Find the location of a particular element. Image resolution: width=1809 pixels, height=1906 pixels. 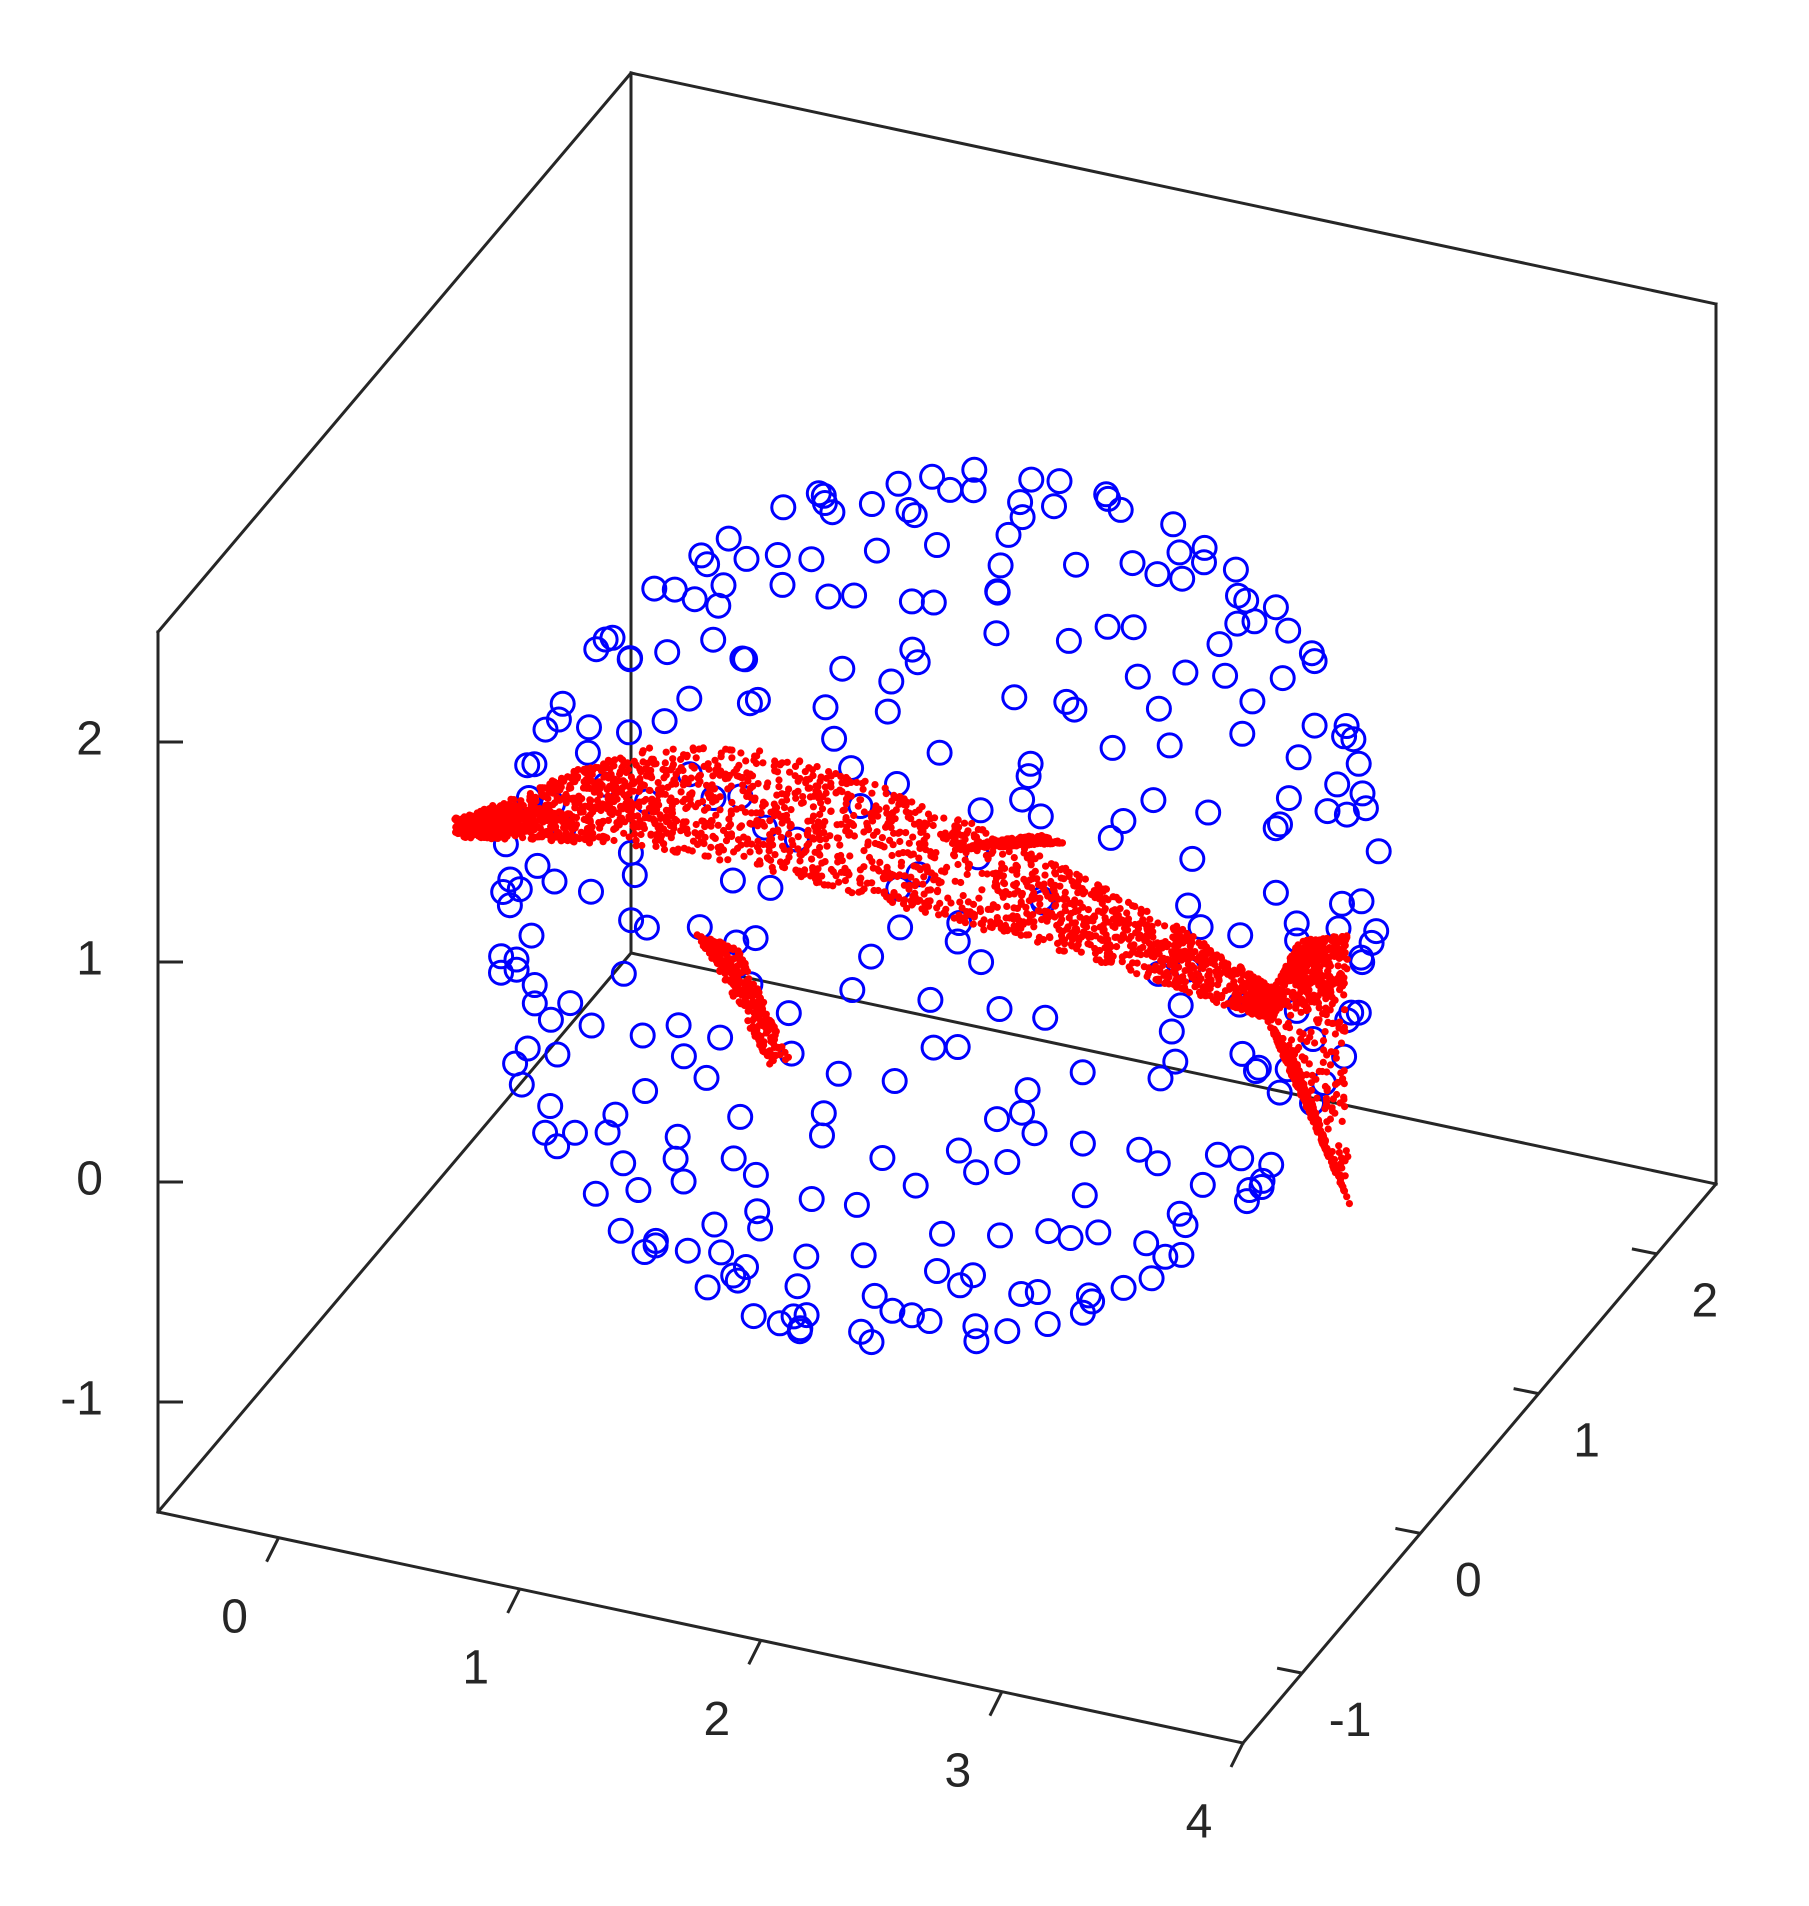

box-edge-top-left is located at coordinates (394, 352).